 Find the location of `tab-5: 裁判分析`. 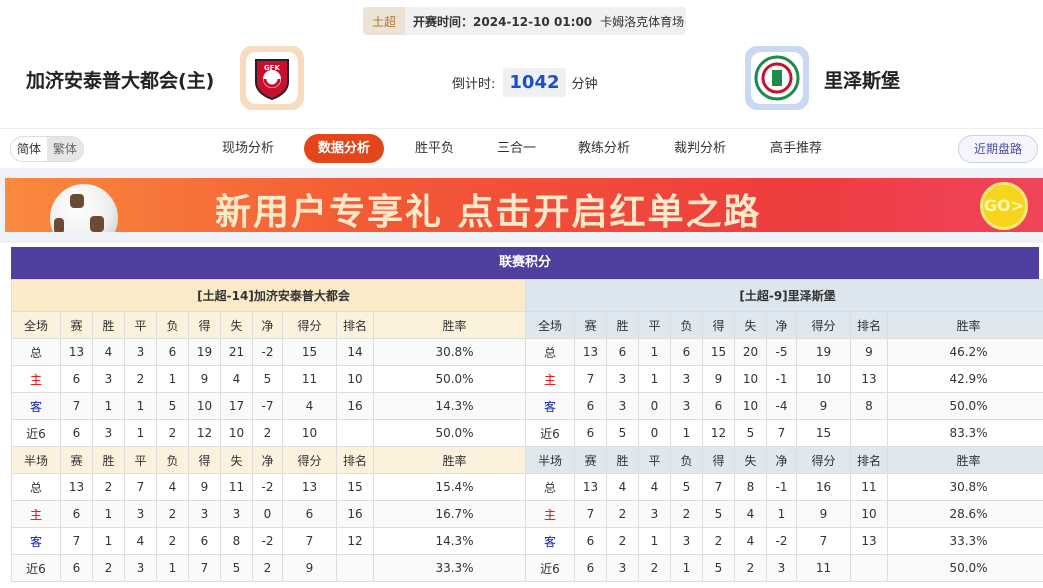

tab-5: 裁判分析 is located at coordinates (700, 148).